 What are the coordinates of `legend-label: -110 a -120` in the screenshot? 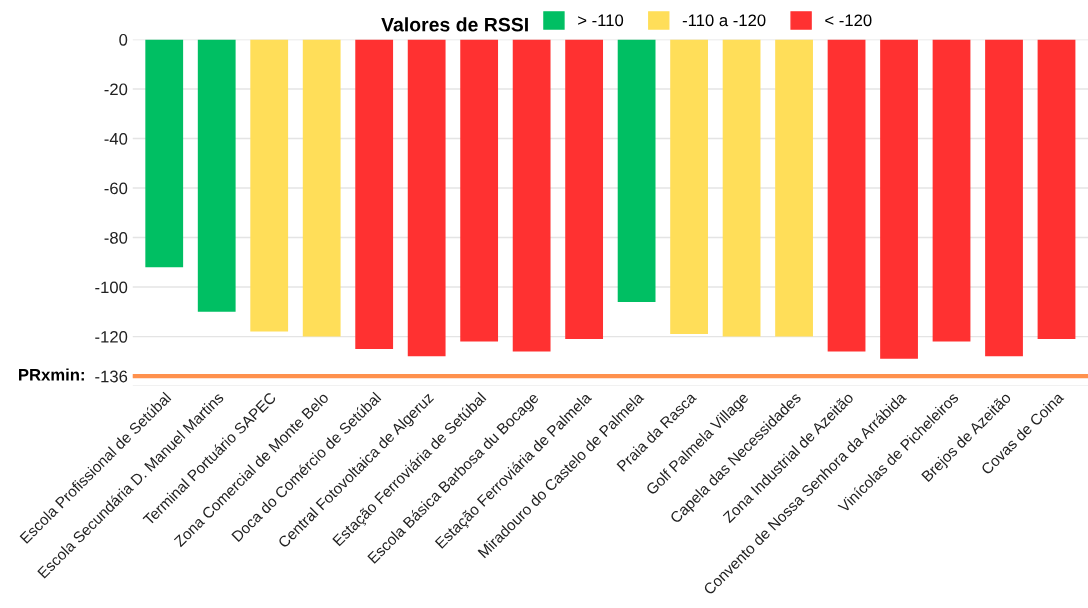 It's located at (724, 20).